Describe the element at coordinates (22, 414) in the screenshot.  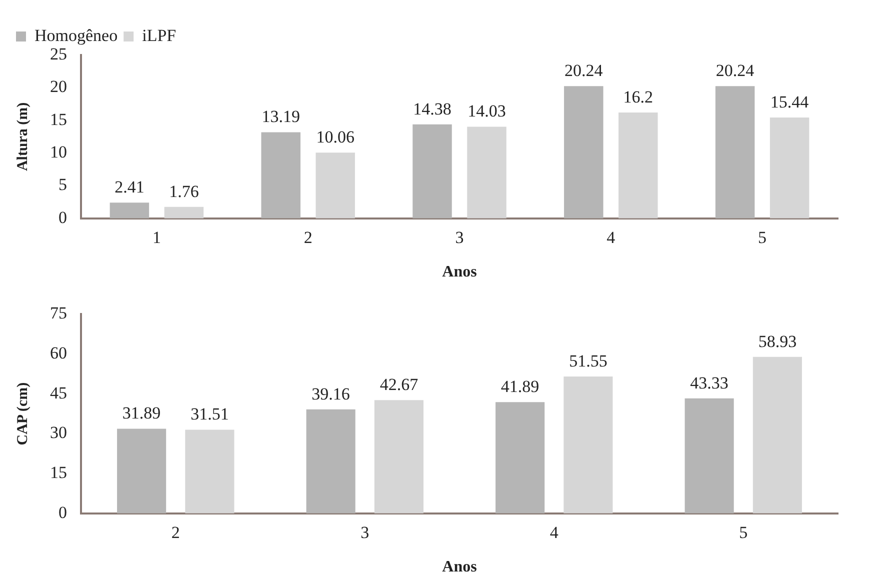
I see `y-axis-title: CAP (cm)` at that location.